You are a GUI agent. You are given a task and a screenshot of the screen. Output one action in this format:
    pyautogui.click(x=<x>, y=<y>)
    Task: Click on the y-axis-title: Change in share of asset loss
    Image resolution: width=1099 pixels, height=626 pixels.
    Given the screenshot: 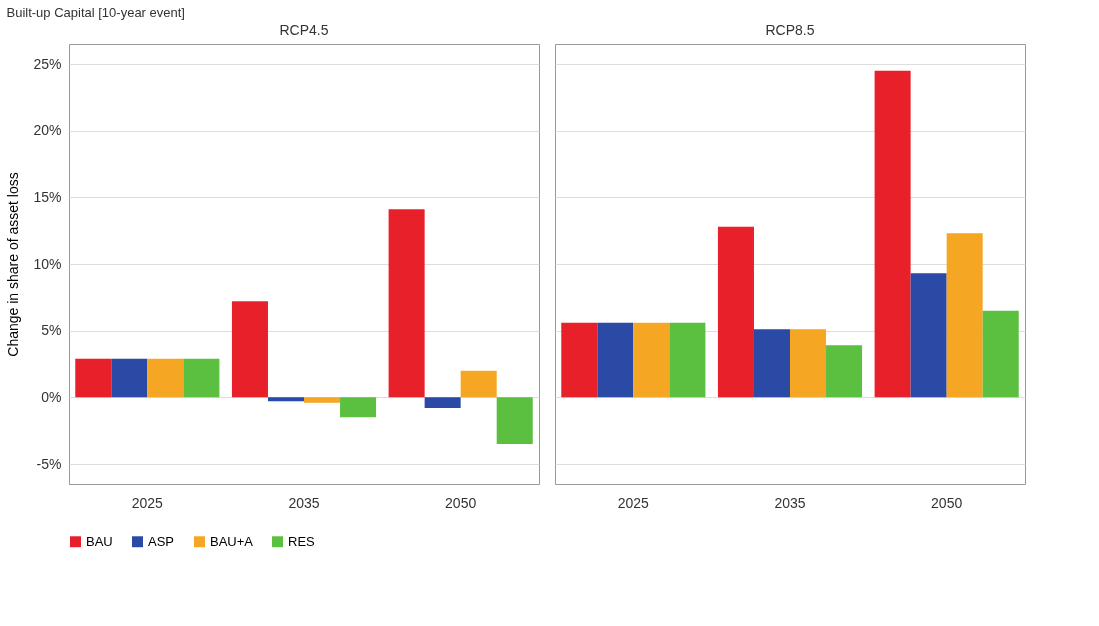 What is the action you would take?
    pyautogui.click(x=13, y=264)
    